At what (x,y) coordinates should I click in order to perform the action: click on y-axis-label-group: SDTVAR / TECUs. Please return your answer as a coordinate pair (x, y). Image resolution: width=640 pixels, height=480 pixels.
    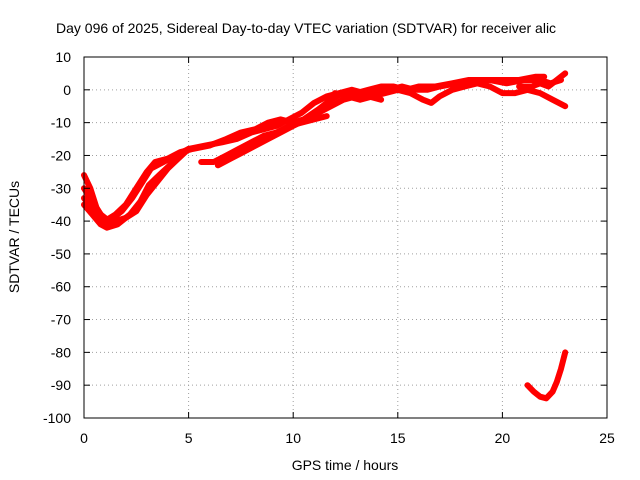
    Looking at the image, I should click on (14, 237).